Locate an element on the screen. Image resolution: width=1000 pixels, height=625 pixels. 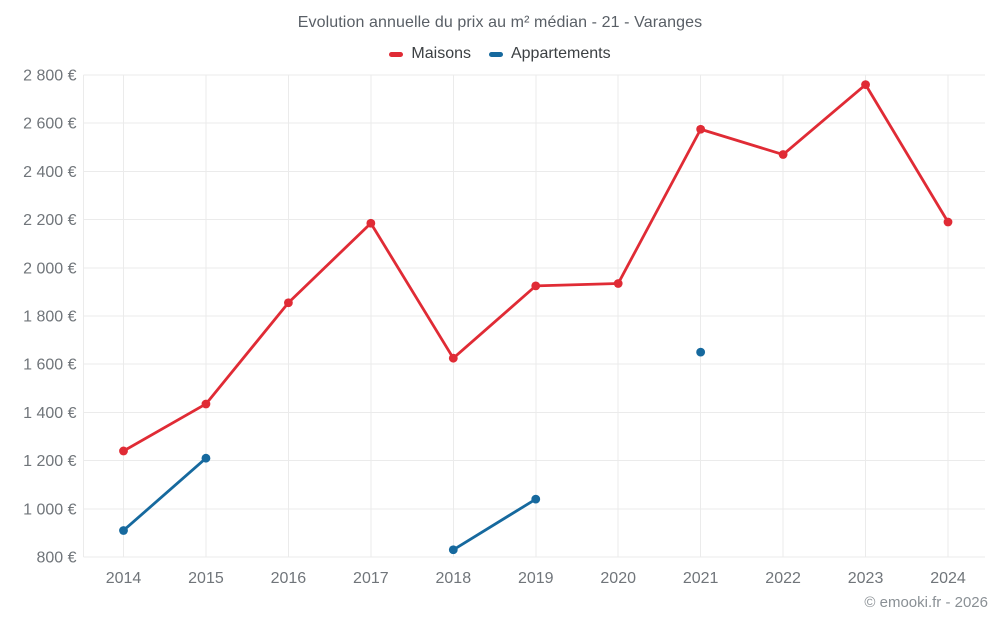
x-axis-tick-label: 2020 is located at coordinates (618, 578).